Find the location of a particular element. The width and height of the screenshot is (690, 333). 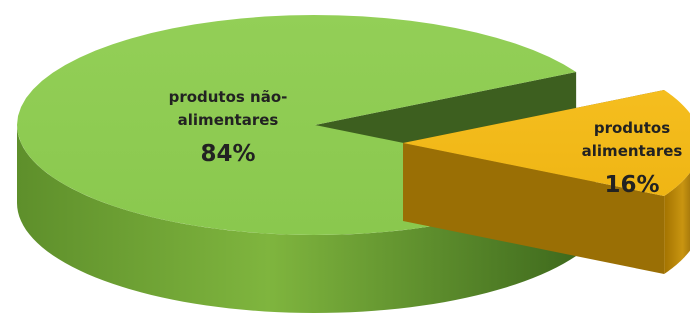

slice-name-label: produtos não- is located at coordinates (228, 97).